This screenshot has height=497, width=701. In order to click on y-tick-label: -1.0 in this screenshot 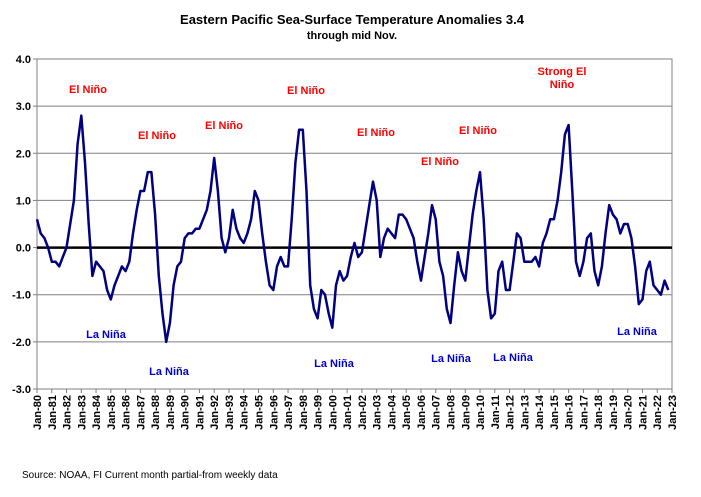, I will do `click(21, 296)`.